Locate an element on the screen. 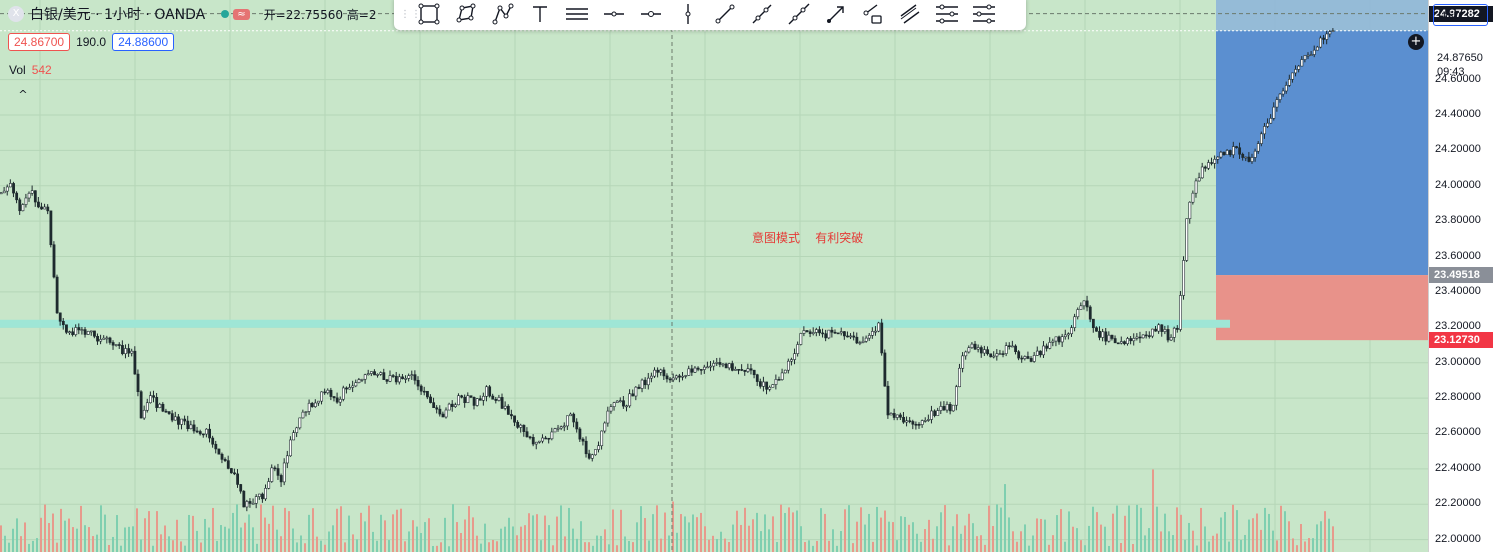 The width and height of the screenshot is (1493, 552). vertical-line-tool-button is located at coordinates (687, 14).